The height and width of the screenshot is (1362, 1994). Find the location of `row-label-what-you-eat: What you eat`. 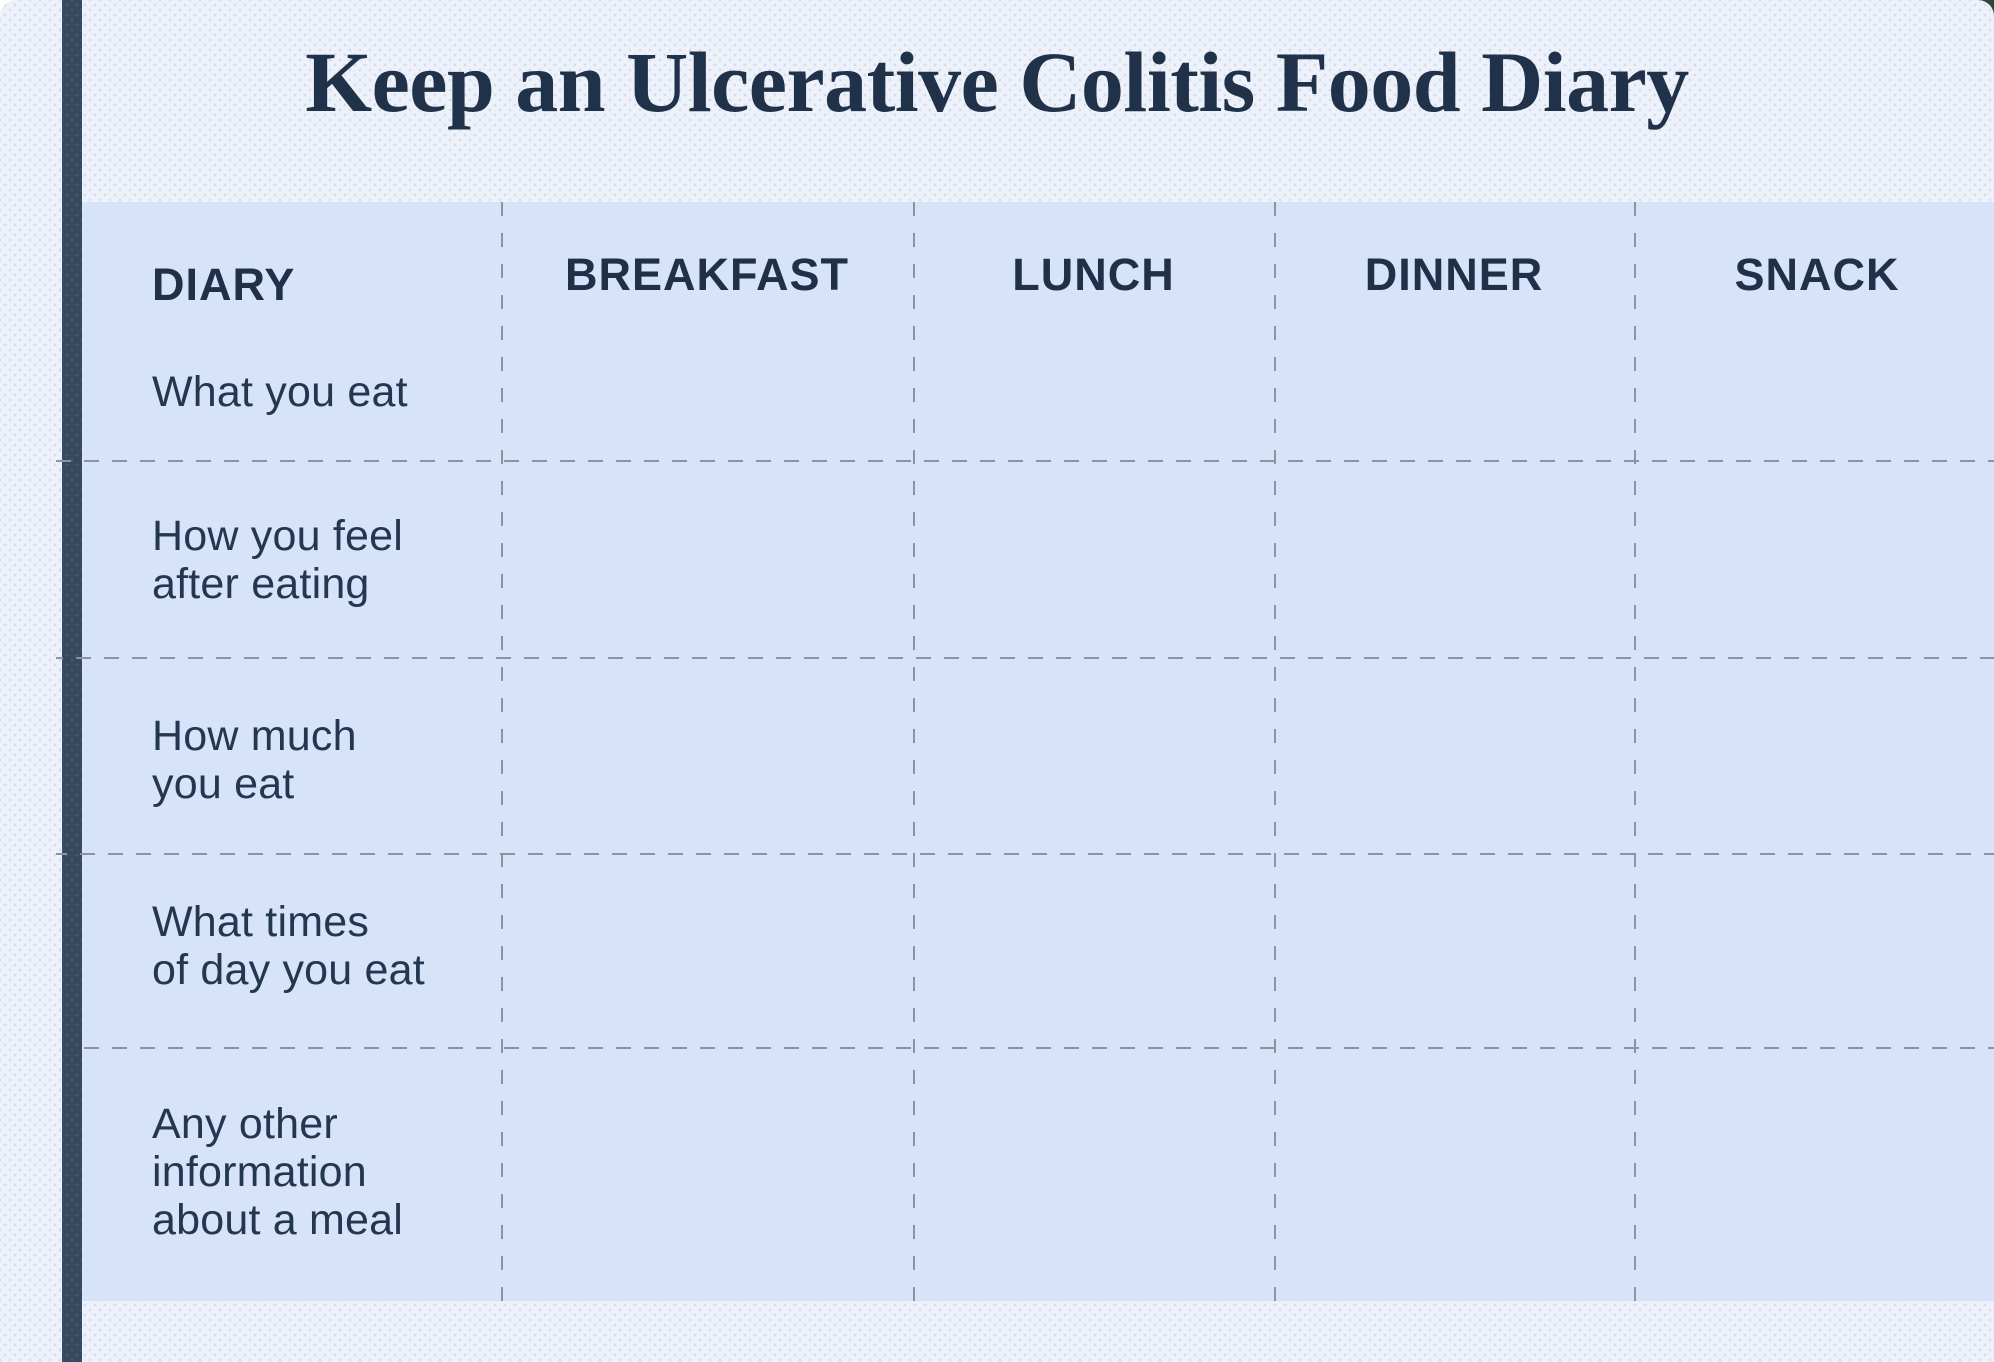

row-label-what-you-eat: What you eat is located at coordinates (280, 392).